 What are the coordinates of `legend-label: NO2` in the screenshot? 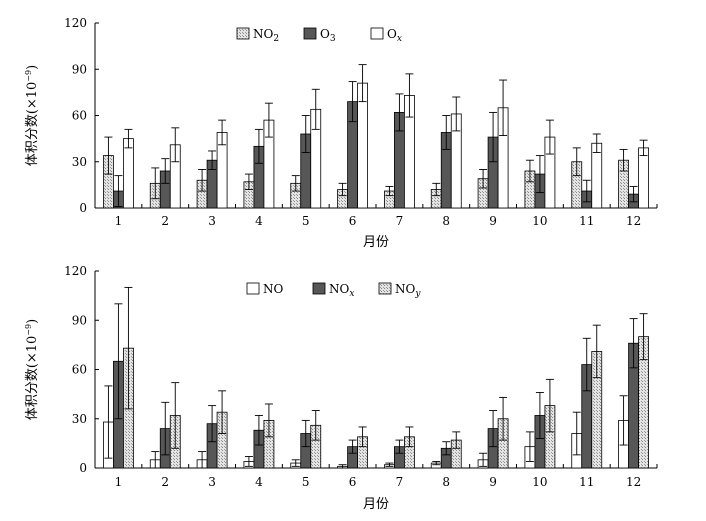 It's located at (266, 35).